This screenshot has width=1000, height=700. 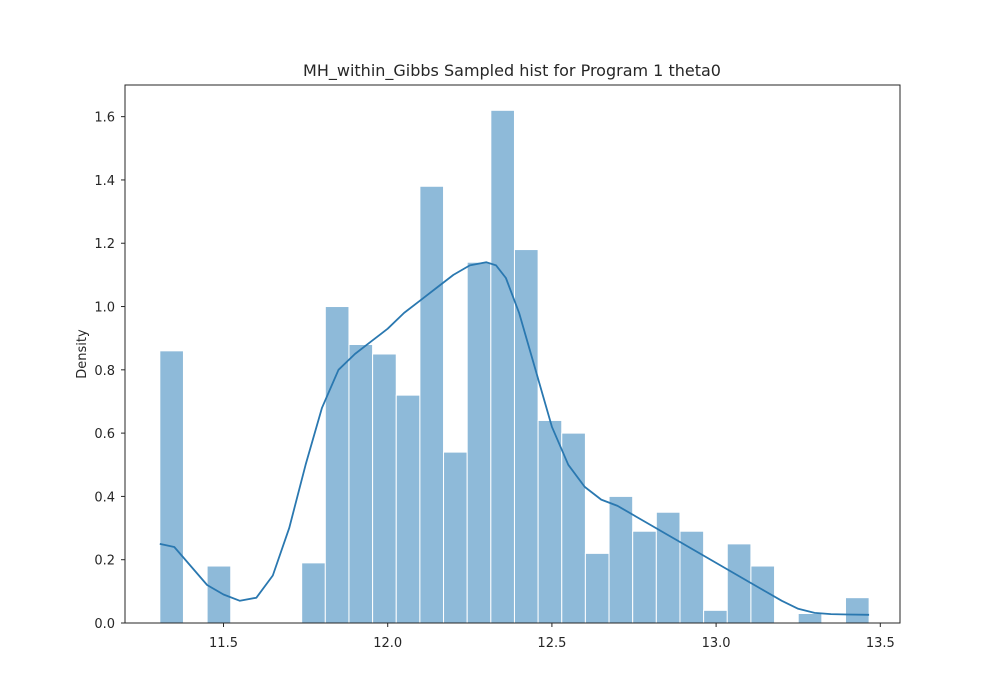 What do you see at coordinates (104, 371) in the screenshot?
I see `y-tick-label: 0.8` at bounding box center [104, 371].